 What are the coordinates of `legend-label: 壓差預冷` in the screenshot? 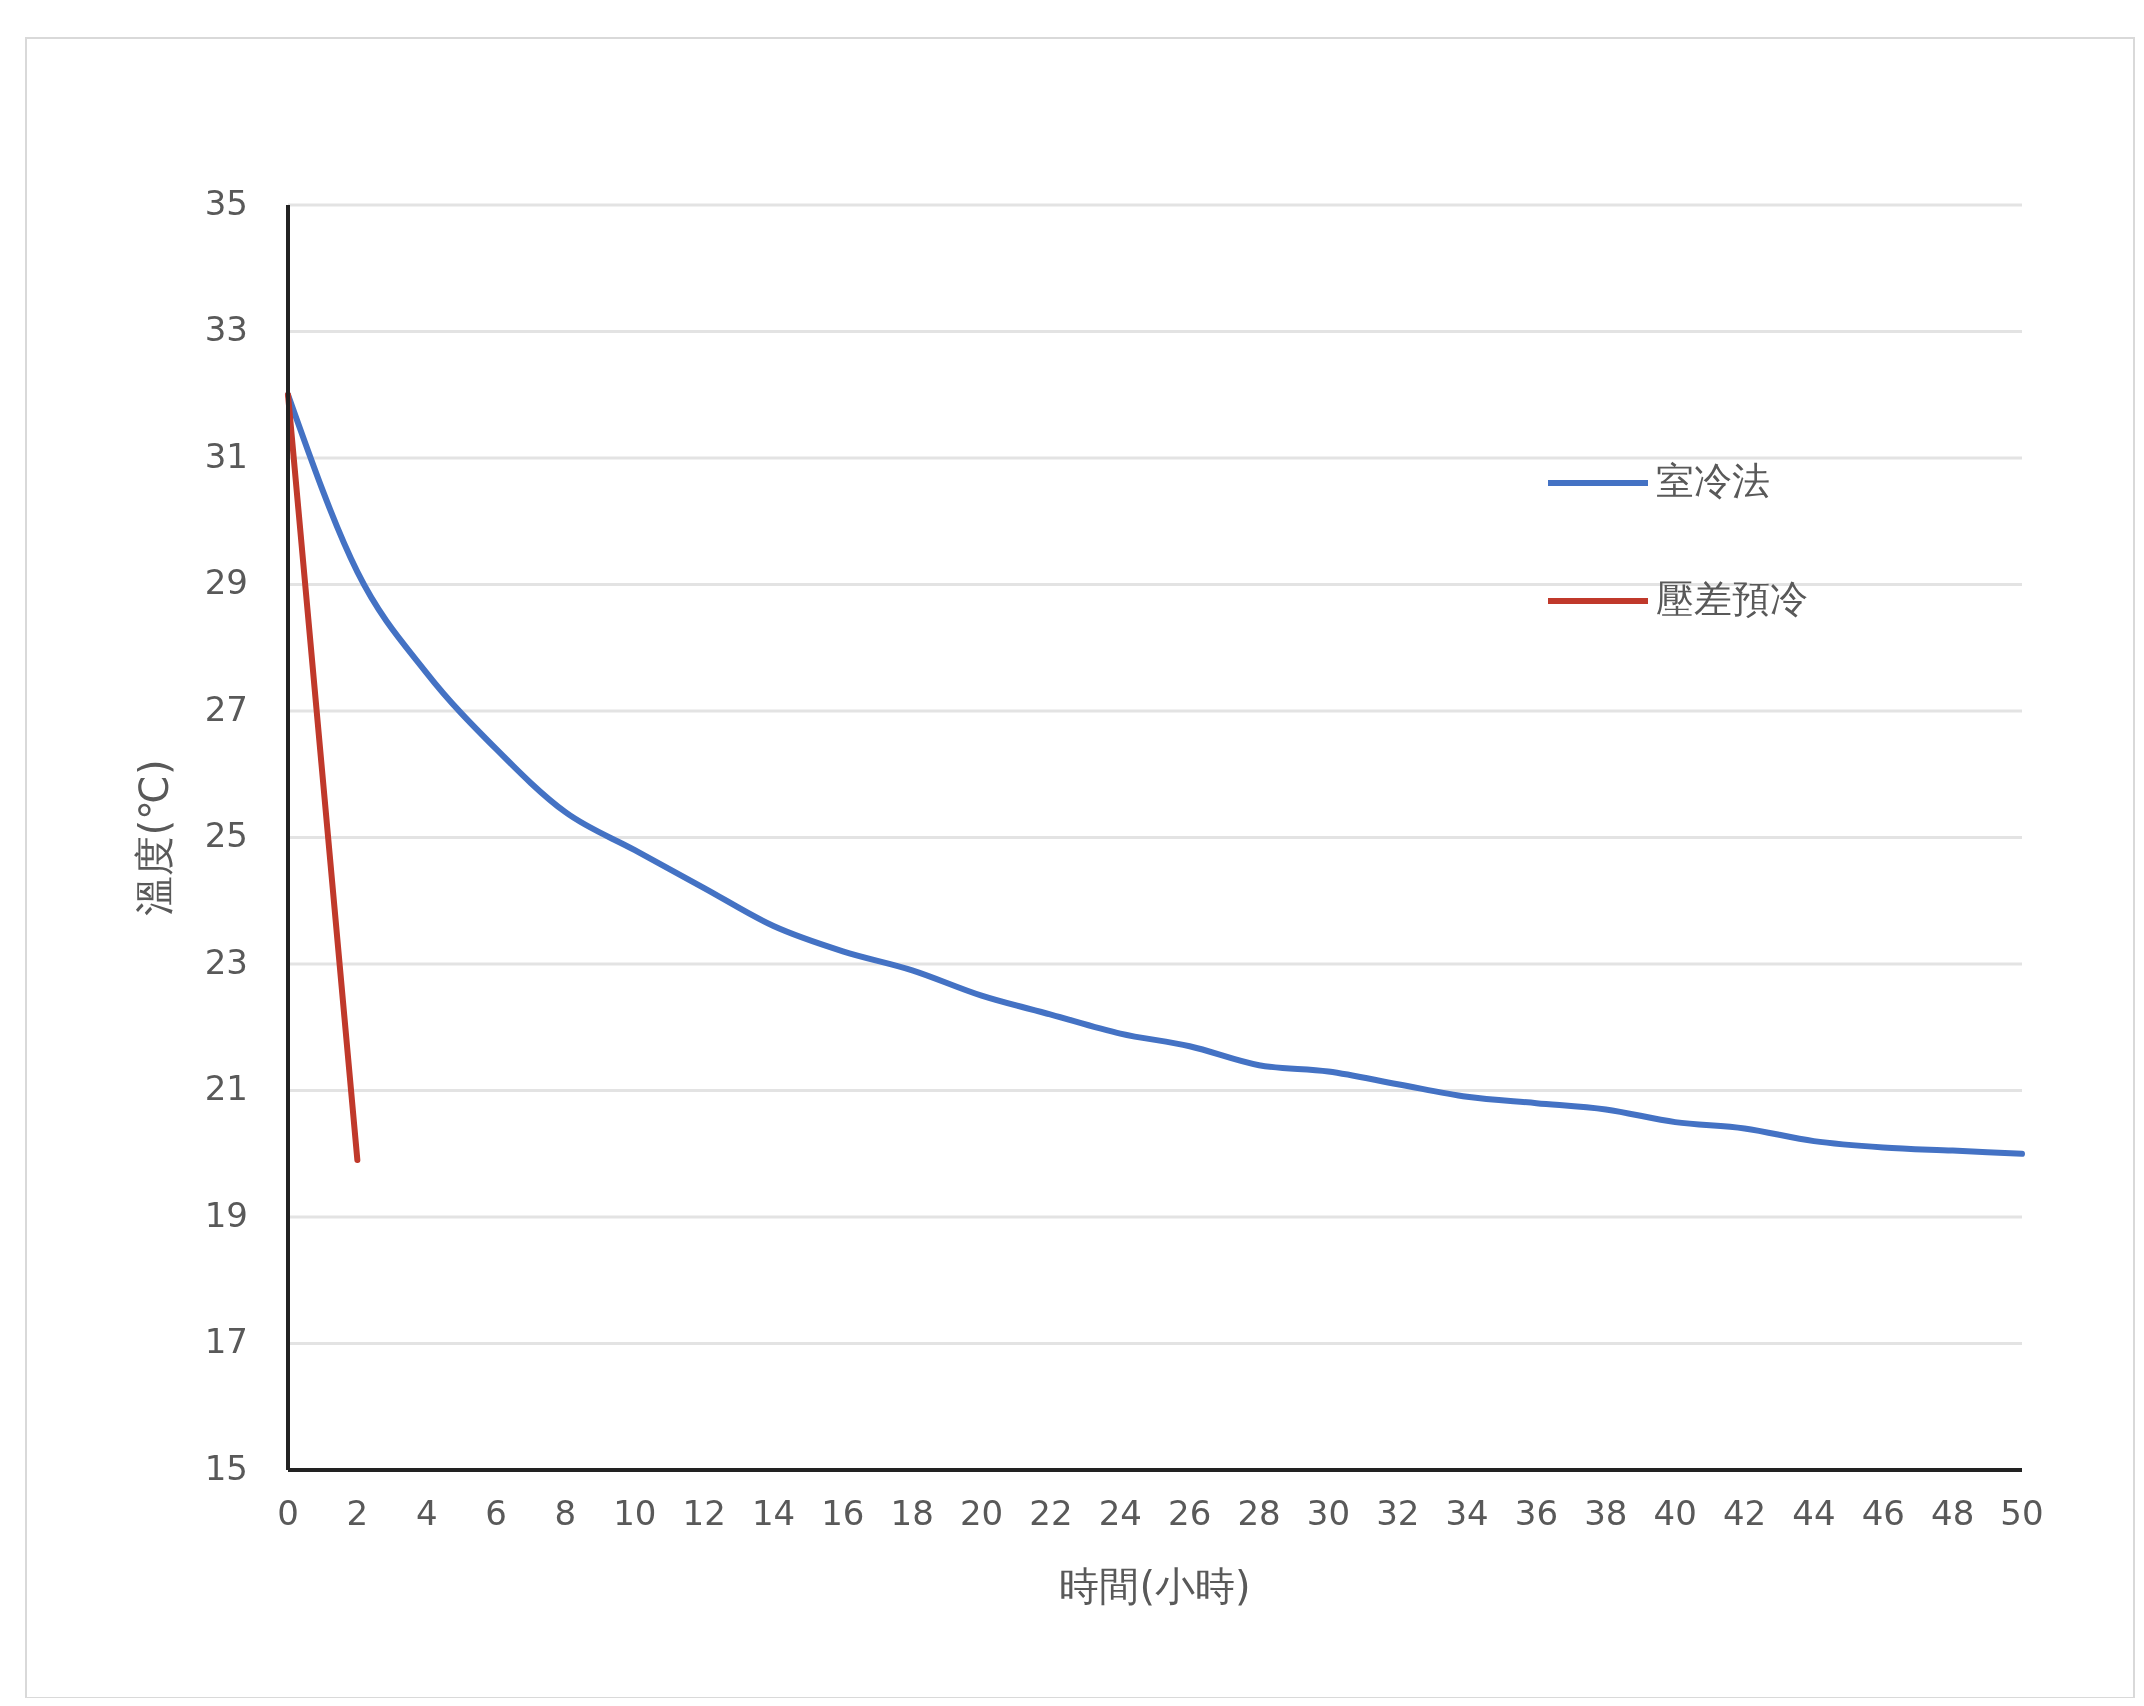 It's located at (1732, 598).